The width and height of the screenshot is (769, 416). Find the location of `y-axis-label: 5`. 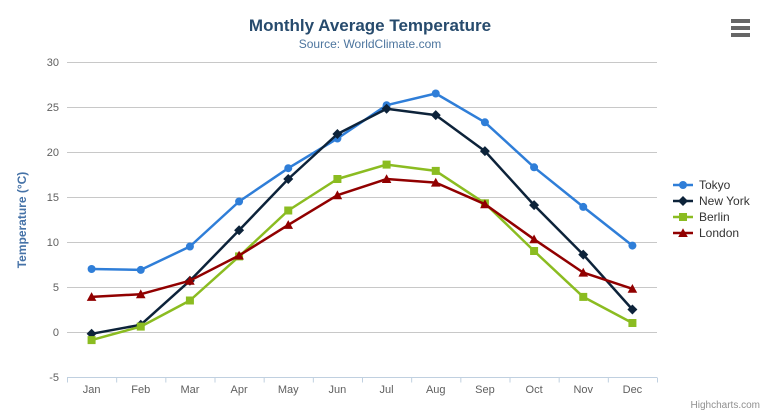

y-axis-label: 5 is located at coordinates (56, 288).